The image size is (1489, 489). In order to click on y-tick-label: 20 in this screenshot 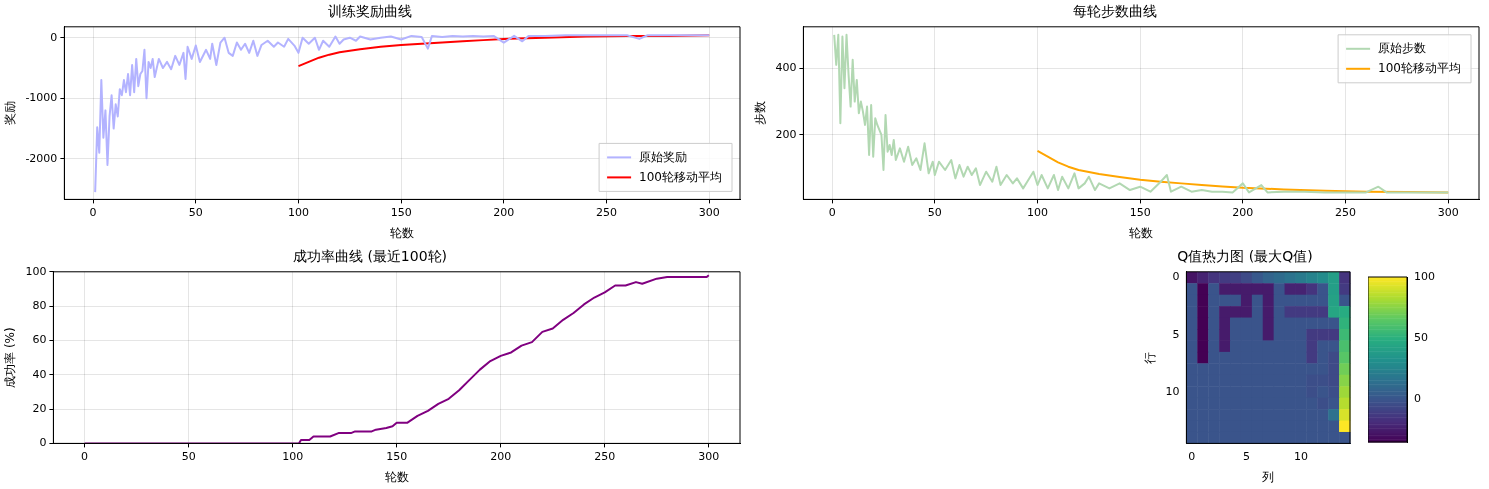, I will do `click(39, 408)`.